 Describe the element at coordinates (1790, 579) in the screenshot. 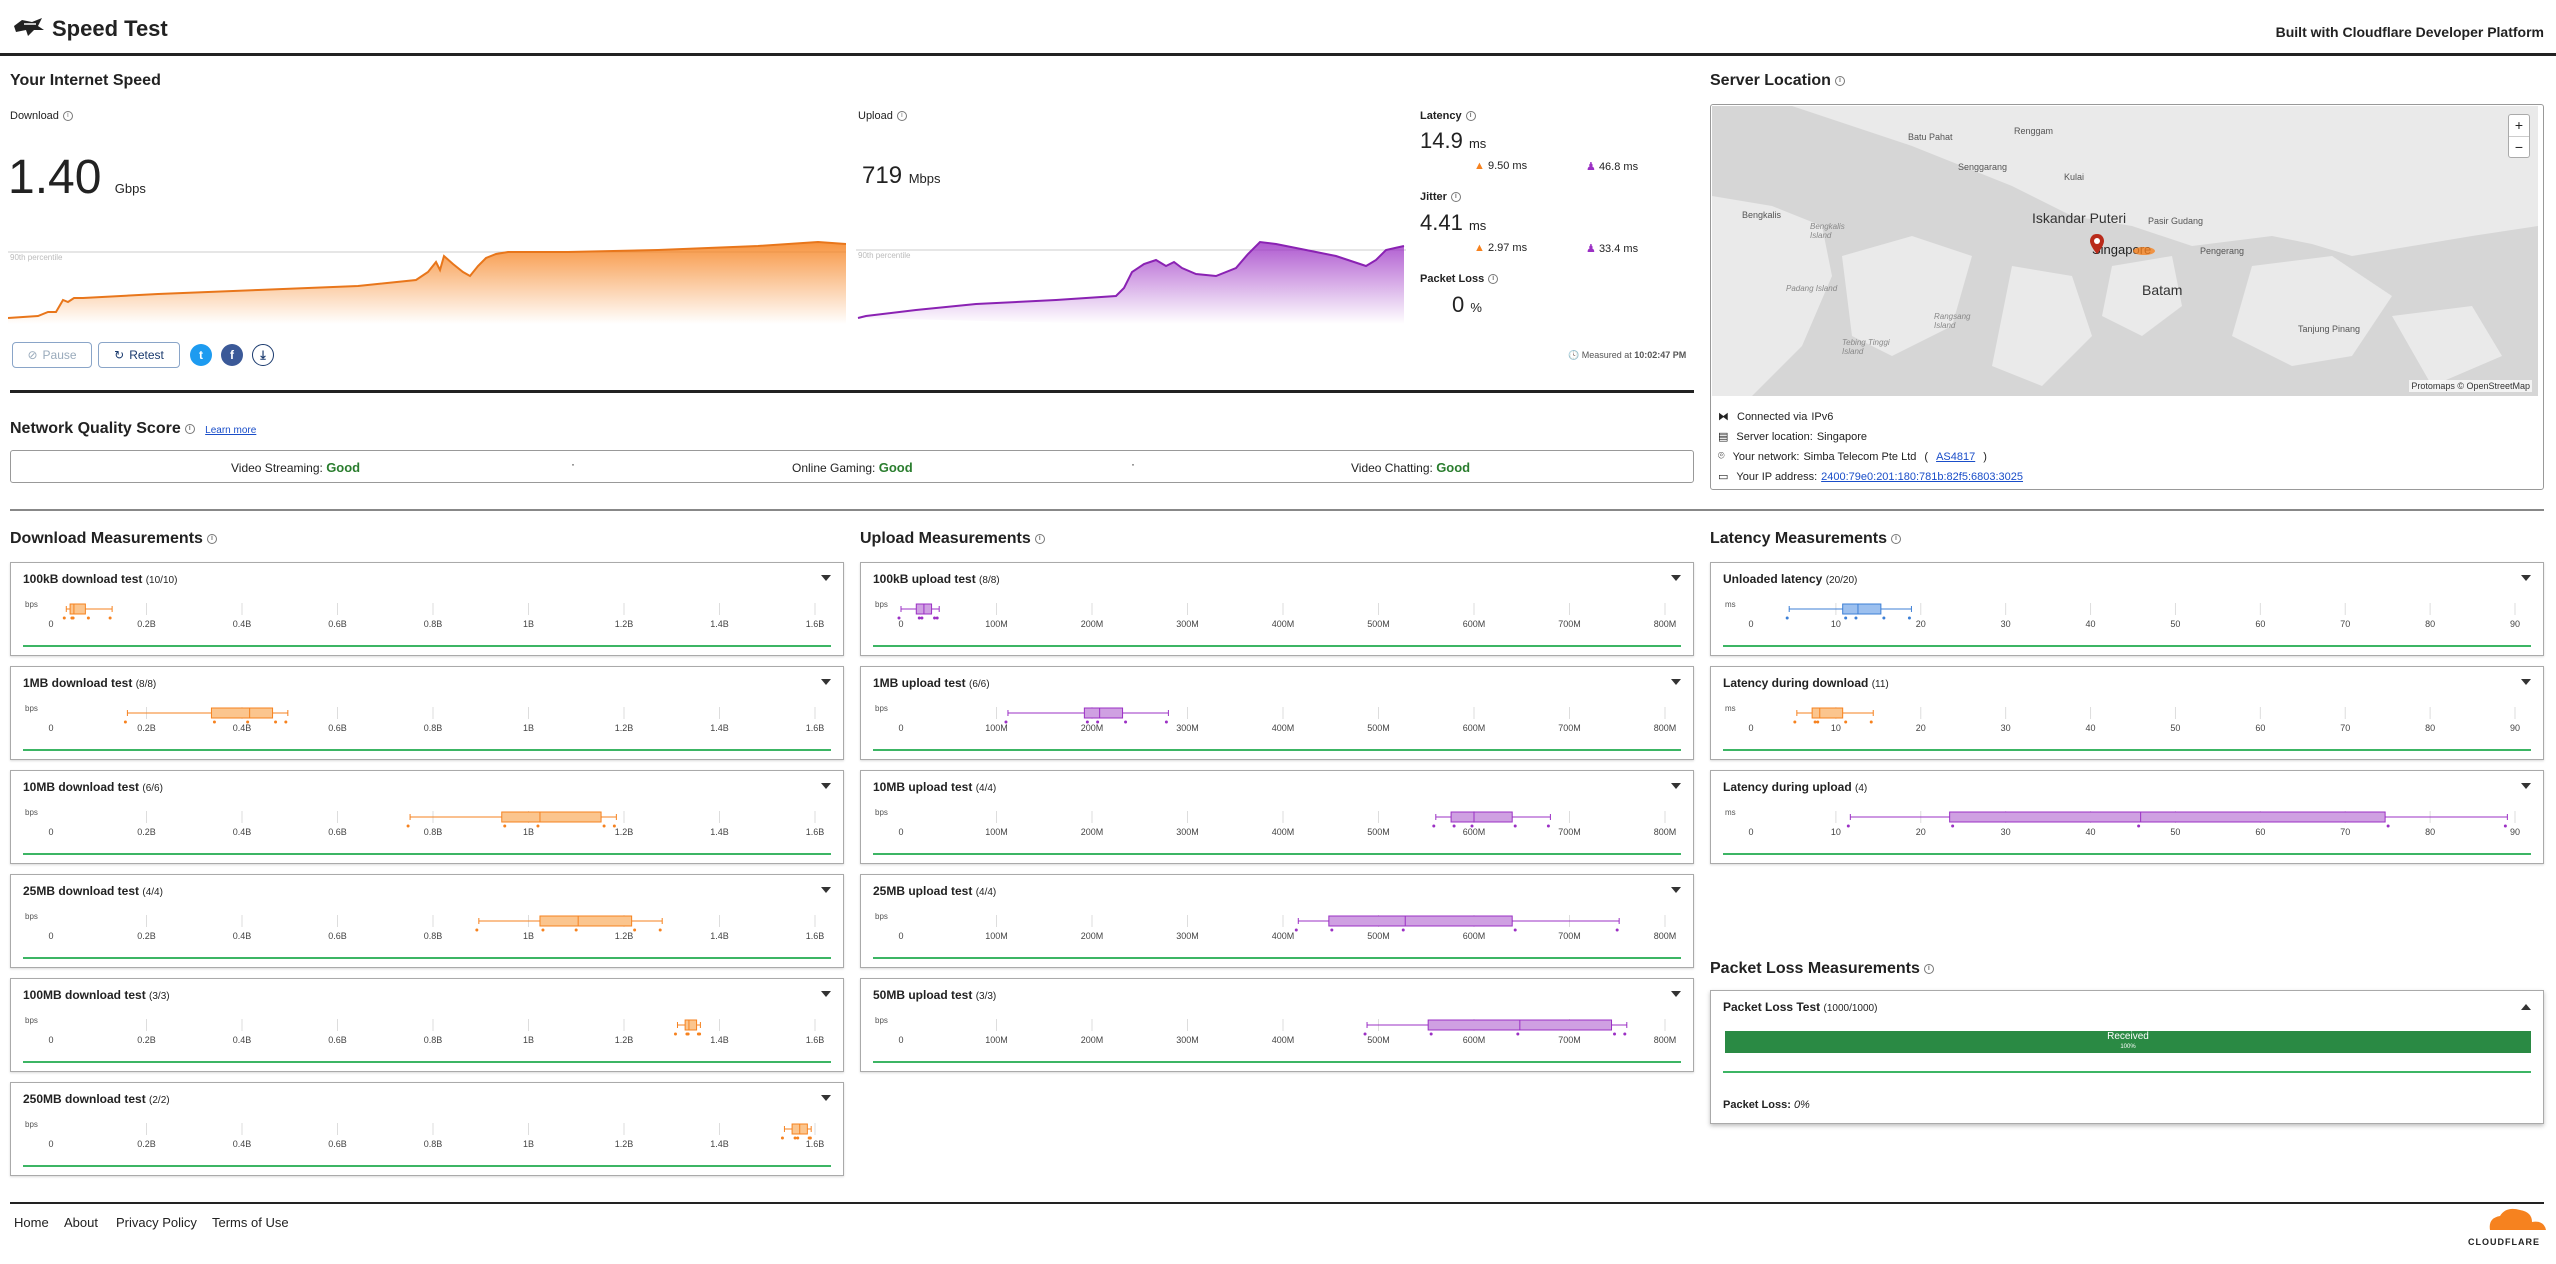

I see `test-title: Unloaded latency (20/20)` at that location.